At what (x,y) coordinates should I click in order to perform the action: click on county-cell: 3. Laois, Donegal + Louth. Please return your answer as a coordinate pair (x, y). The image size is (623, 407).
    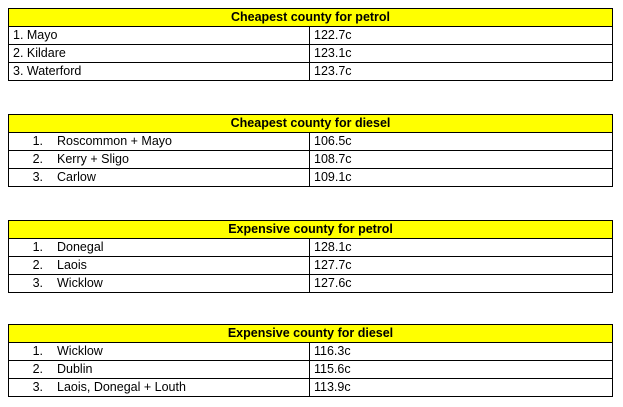
    Looking at the image, I should click on (159, 387).